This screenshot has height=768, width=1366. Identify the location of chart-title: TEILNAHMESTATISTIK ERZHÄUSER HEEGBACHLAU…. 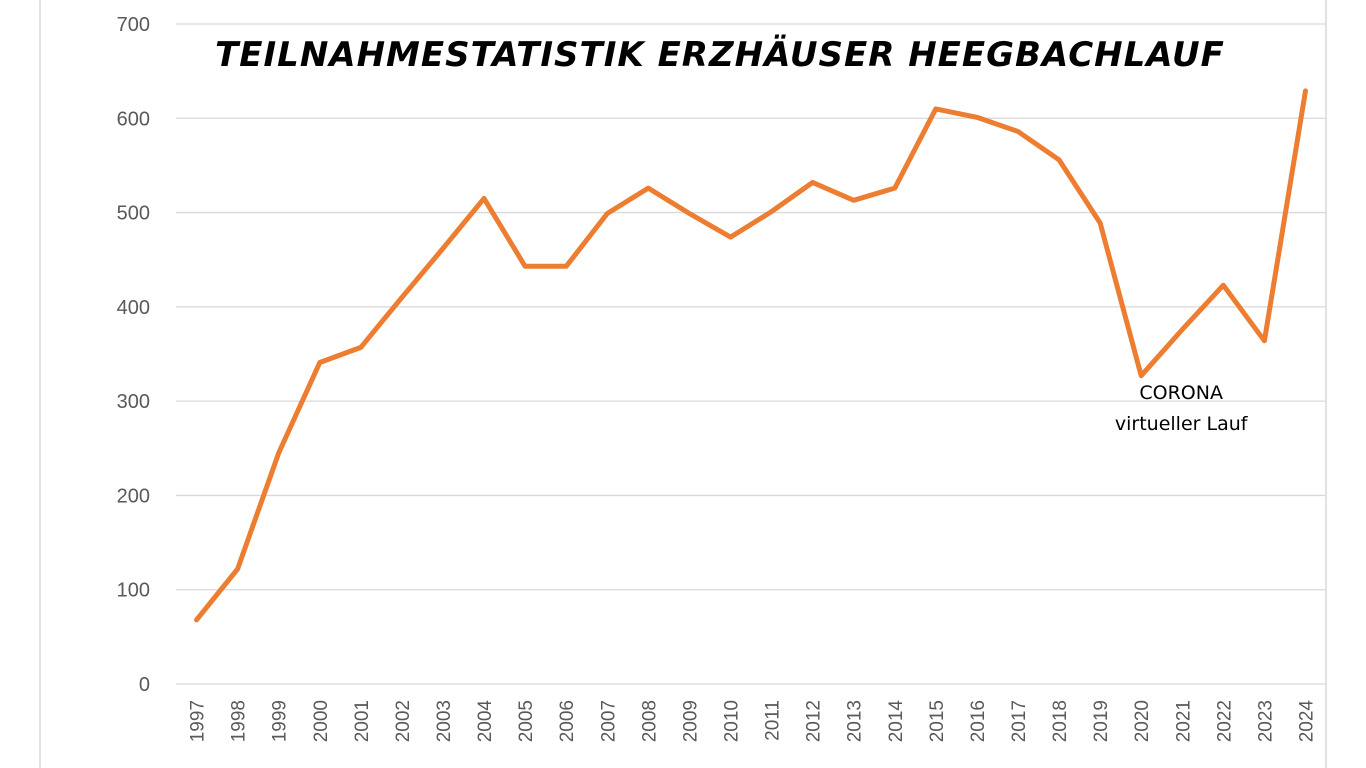
(720, 54).